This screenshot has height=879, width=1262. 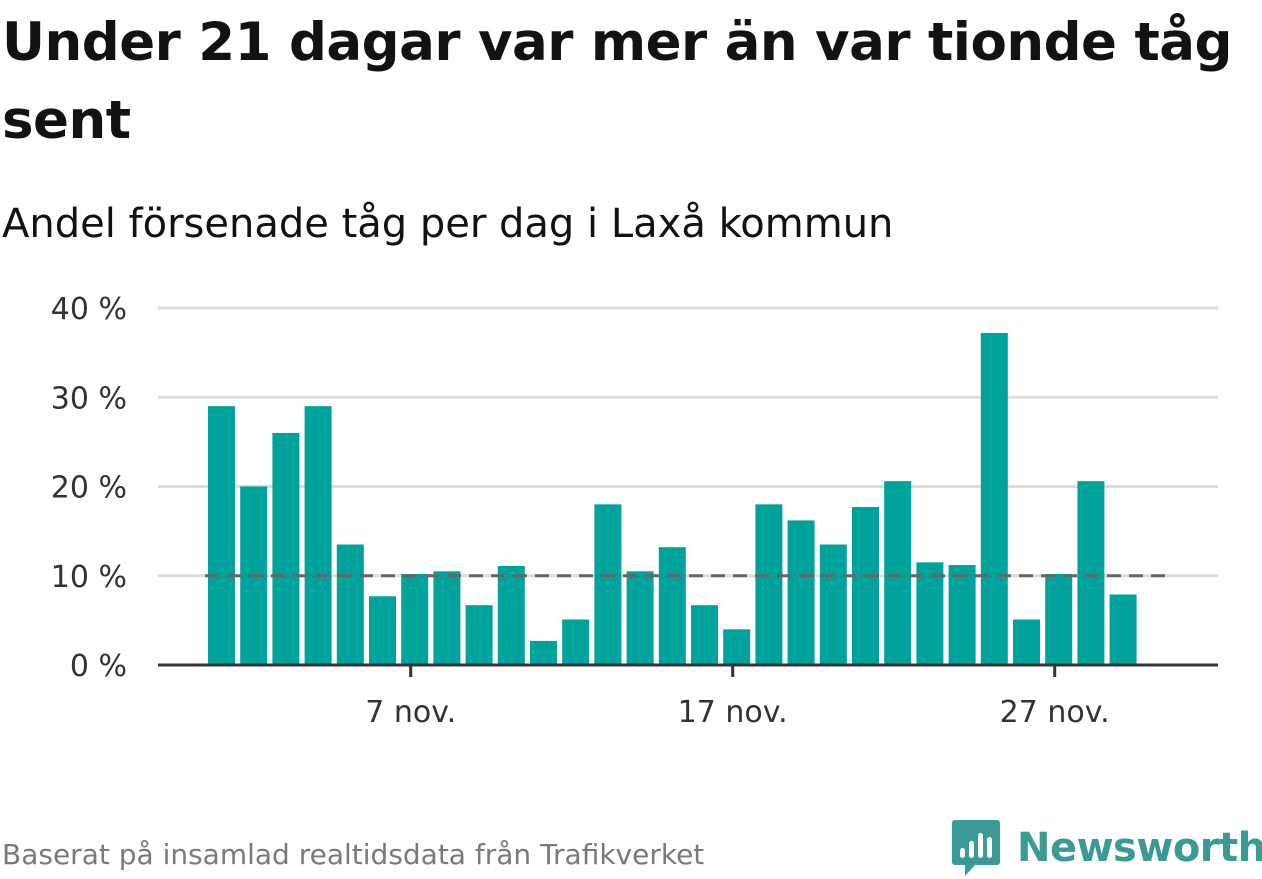 I want to click on x-tick-label: 7 nov., so click(x=410, y=712).